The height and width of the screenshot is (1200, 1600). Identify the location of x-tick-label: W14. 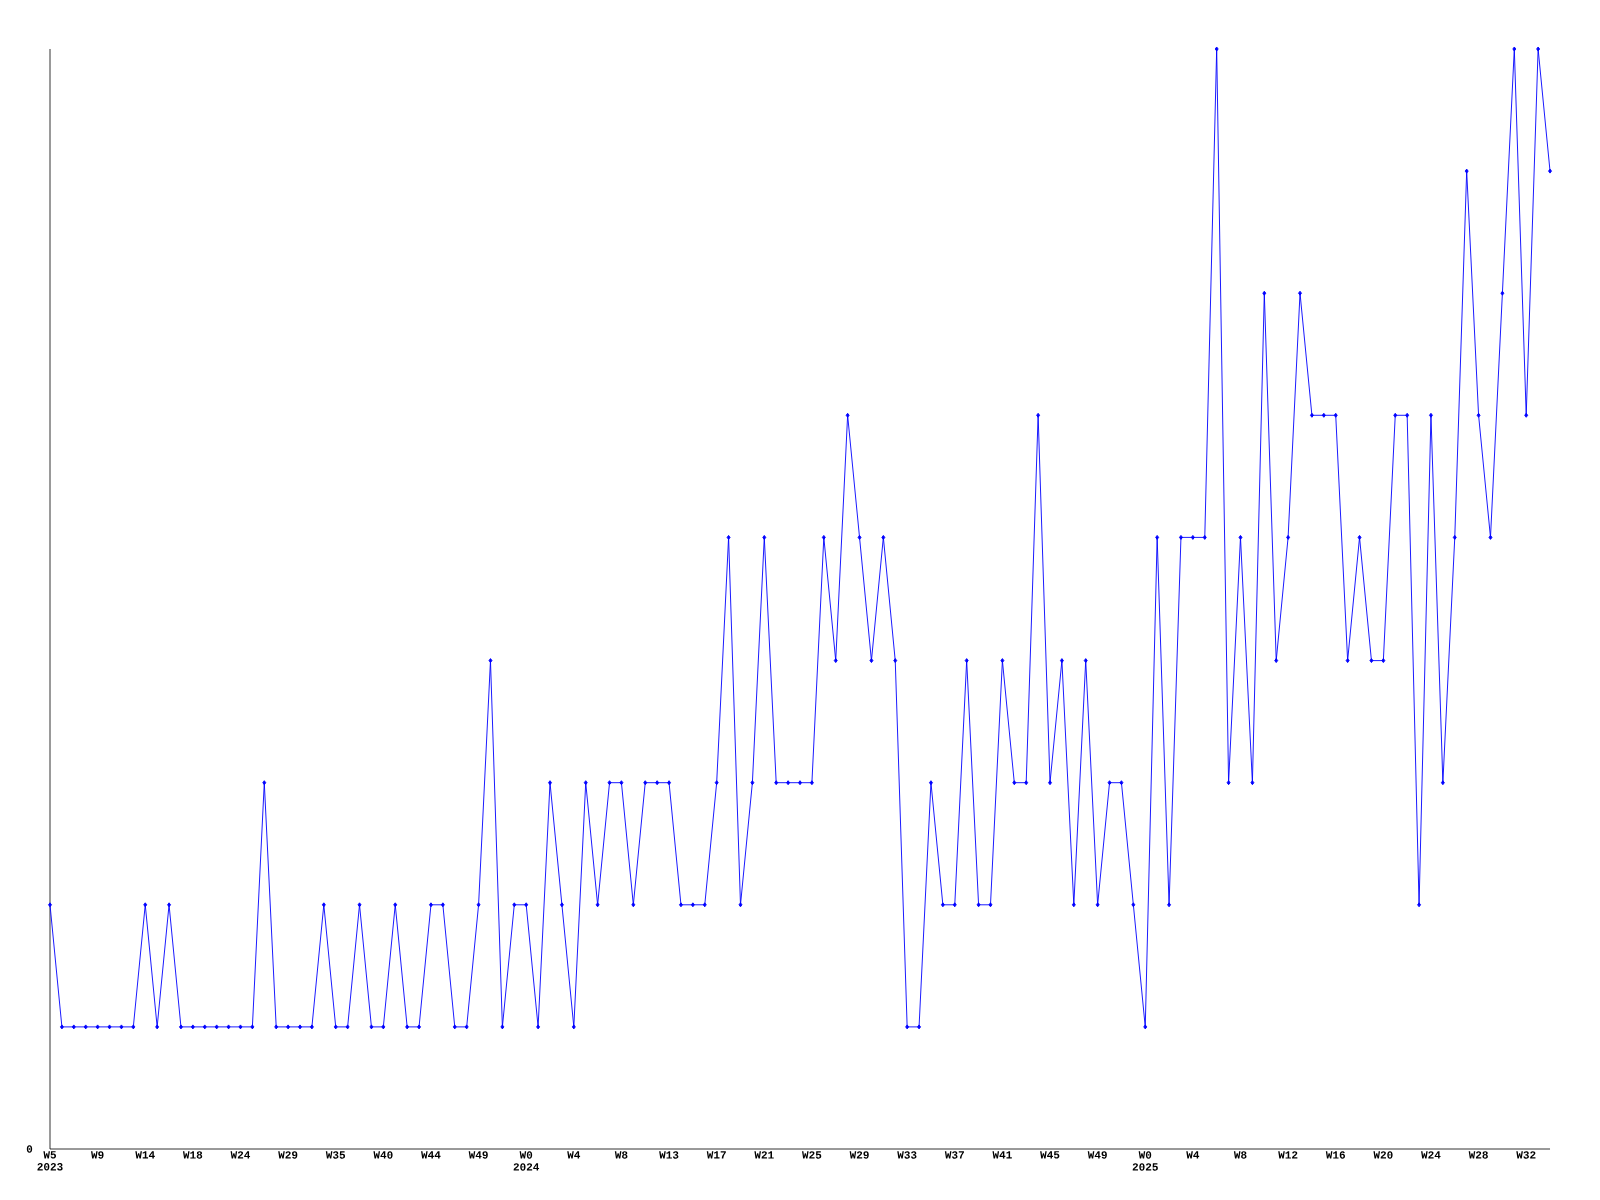
(145, 1155).